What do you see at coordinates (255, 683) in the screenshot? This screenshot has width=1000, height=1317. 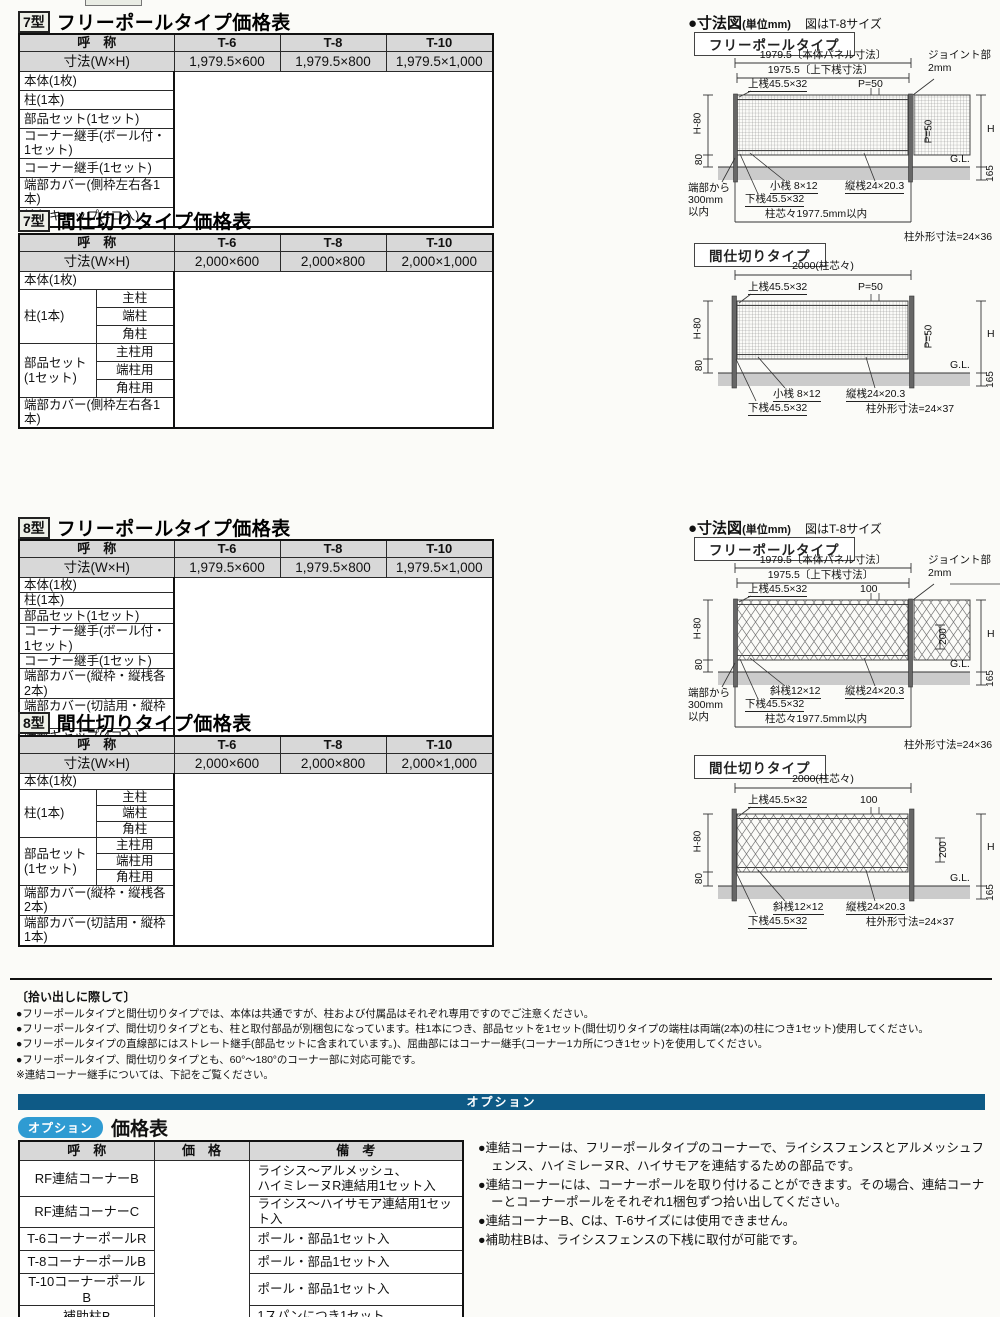 I see `table-row: 端部カバー(縦枠・縦桟各2本)` at bounding box center [255, 683].